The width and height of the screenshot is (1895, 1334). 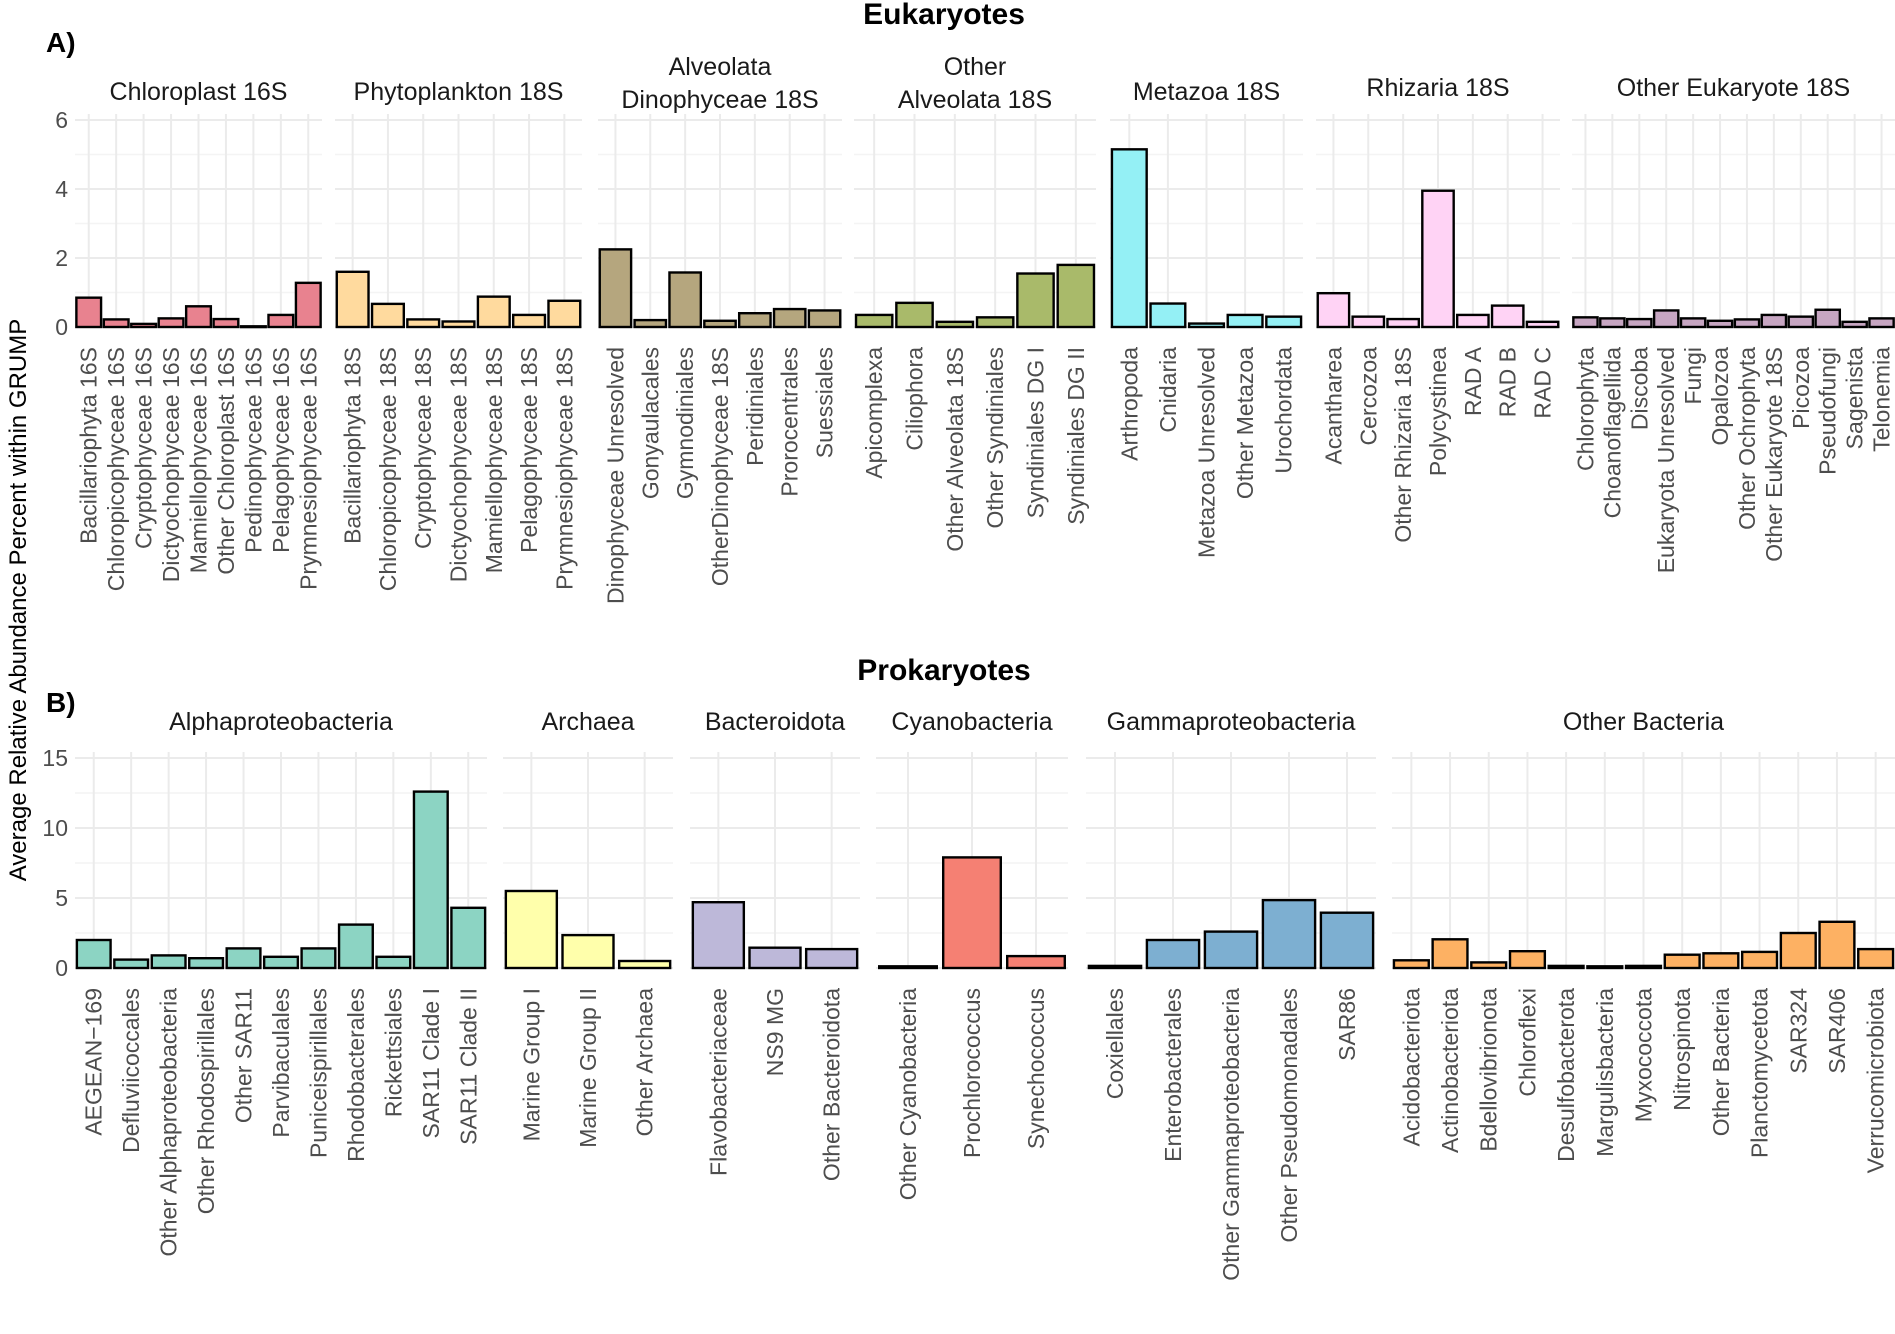 I want to click on x-tick-label: Other Alphaproteobacteria, so click(x=169, y=1122).